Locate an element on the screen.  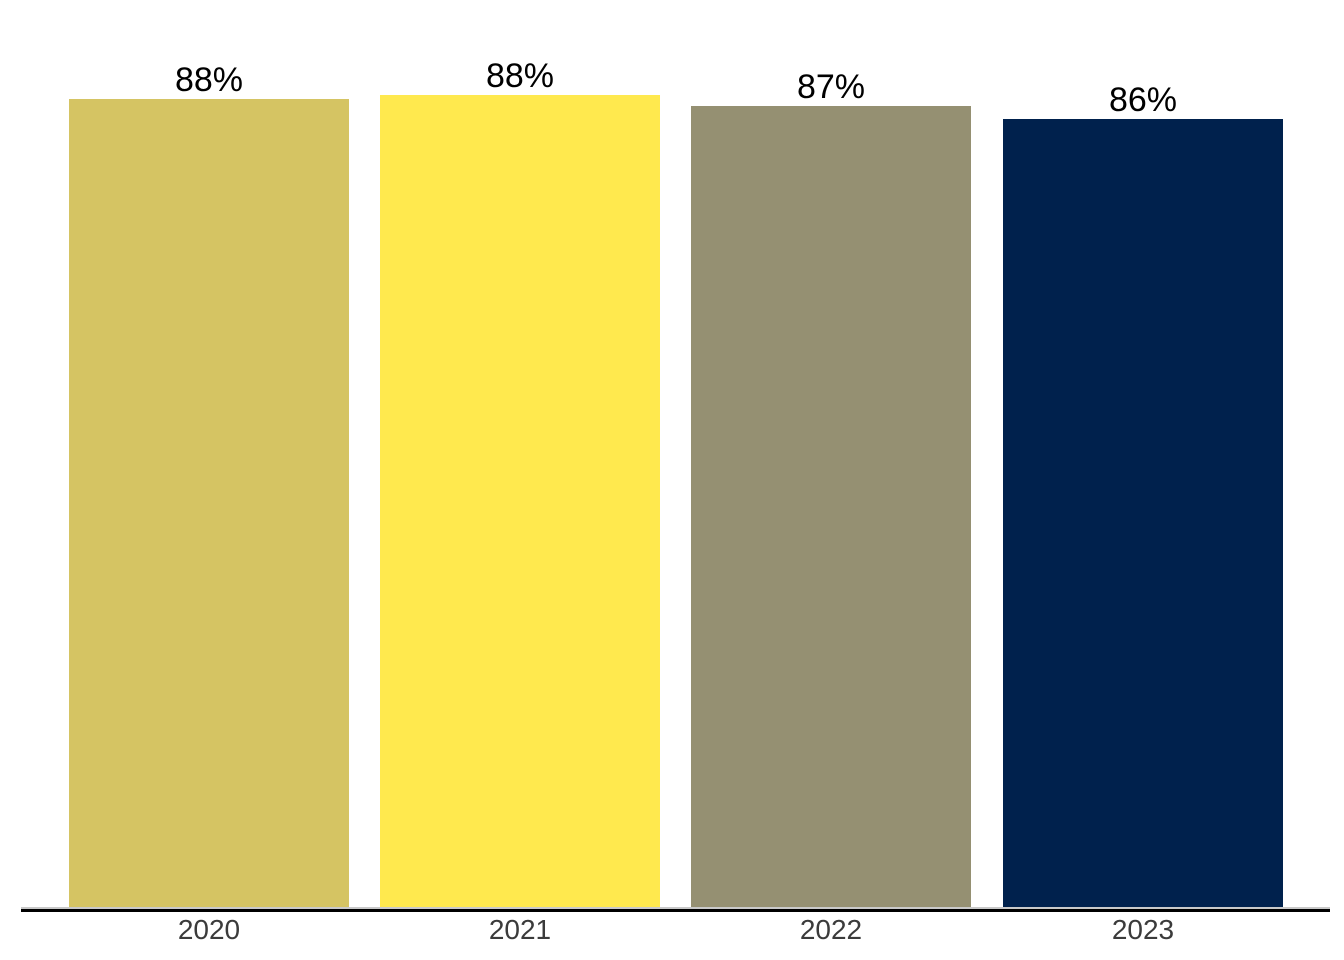
x-axis-tick-label: 2022 is located at coordinates (831, 929).